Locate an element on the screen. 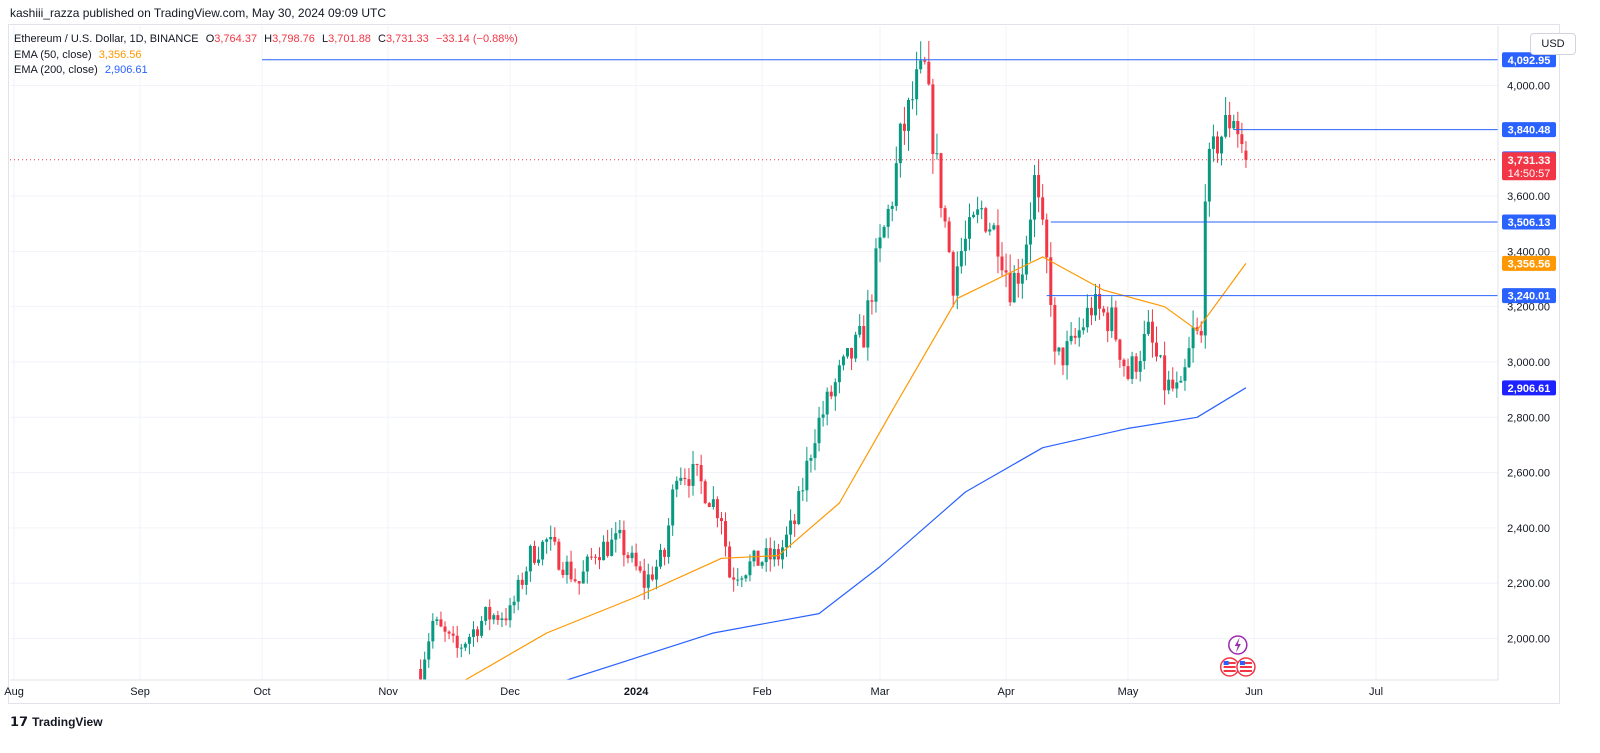  y-tick-label: 3,000.00 is located at coordinates (1528, 363).